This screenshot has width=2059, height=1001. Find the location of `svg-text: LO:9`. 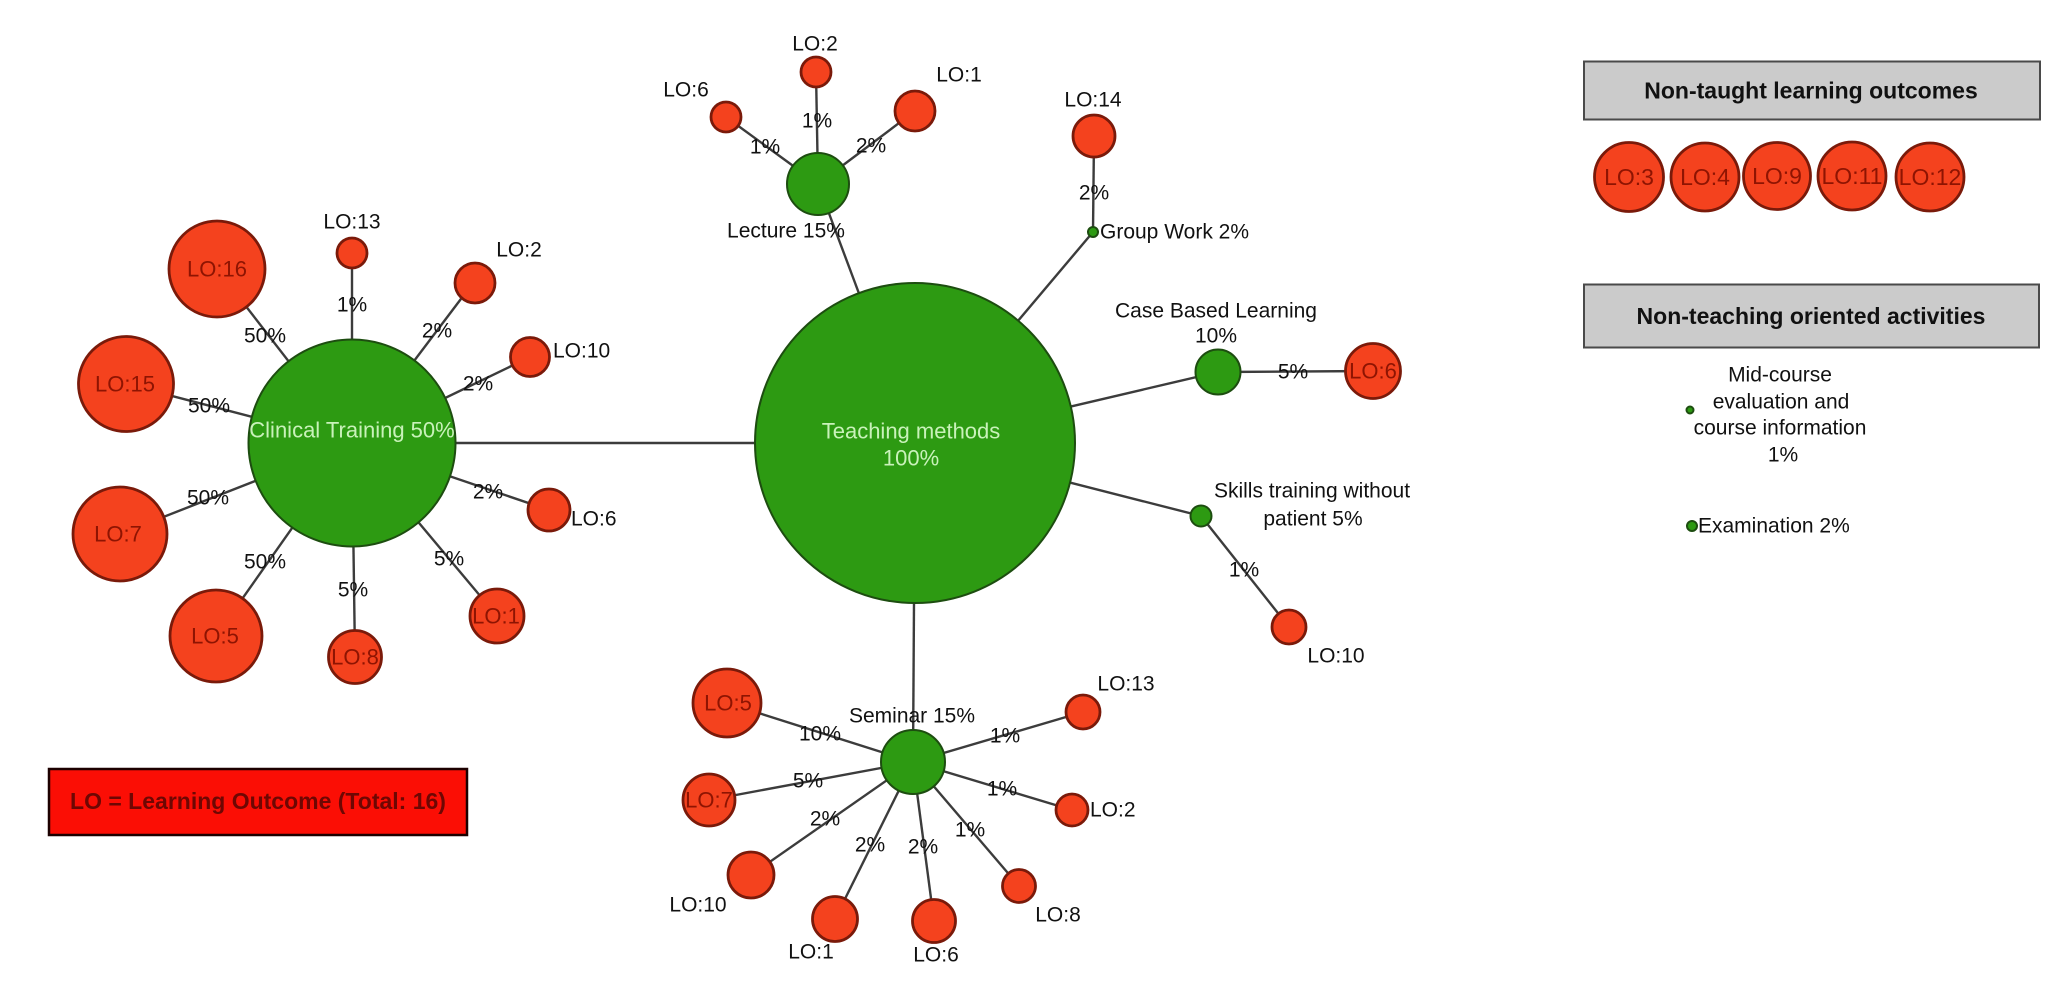

svg-text: LO:9 is located at coordinates (1777, 176).